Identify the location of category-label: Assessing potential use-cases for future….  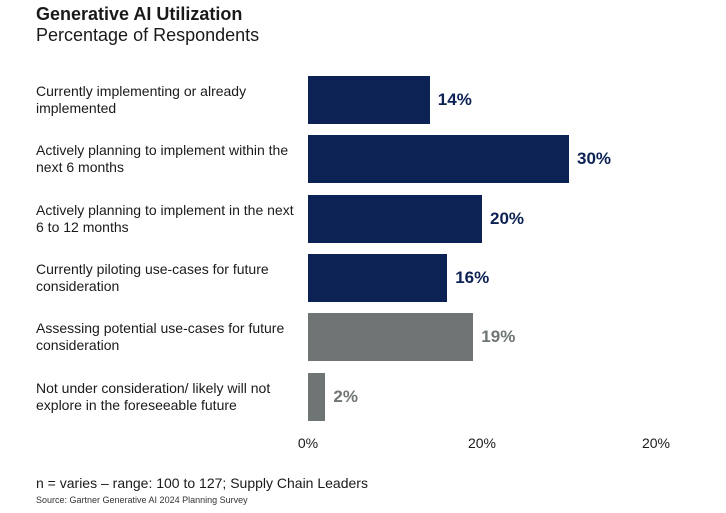
(160, 337).